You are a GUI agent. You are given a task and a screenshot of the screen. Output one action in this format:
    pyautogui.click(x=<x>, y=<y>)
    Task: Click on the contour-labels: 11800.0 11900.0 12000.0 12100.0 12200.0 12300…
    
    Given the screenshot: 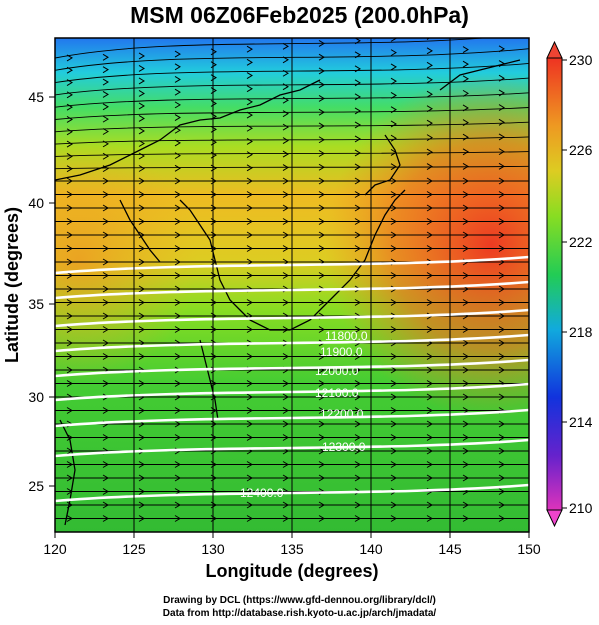 What is the action you would take?
    pyautogui.click(x=304, y=414)
    